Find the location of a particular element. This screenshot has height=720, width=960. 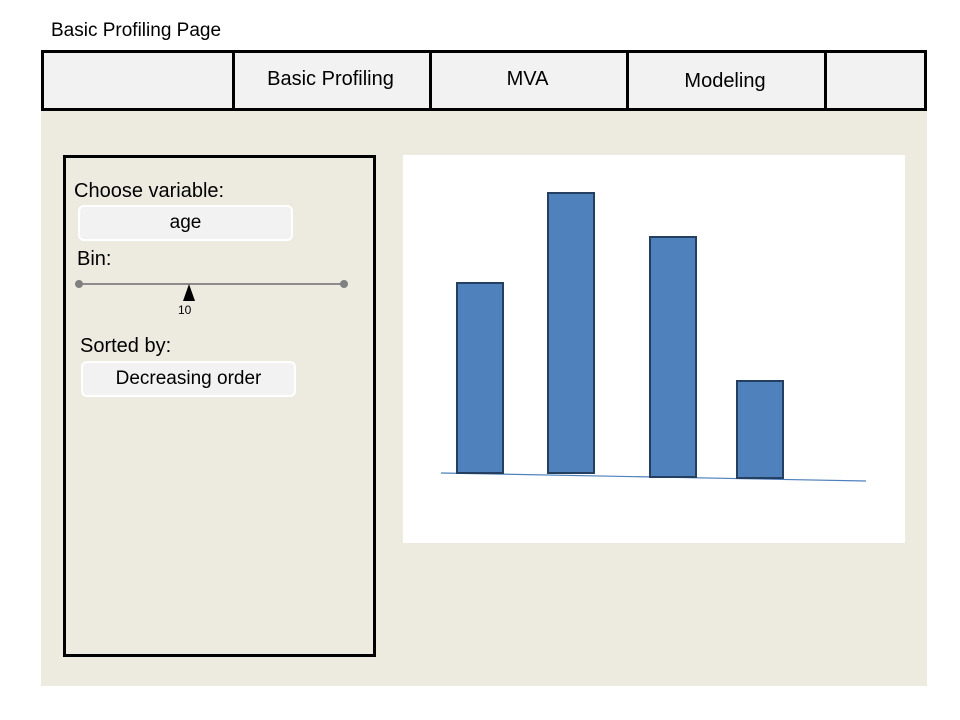

tab-modeling: Modeling is located at coordinates (726, 80).